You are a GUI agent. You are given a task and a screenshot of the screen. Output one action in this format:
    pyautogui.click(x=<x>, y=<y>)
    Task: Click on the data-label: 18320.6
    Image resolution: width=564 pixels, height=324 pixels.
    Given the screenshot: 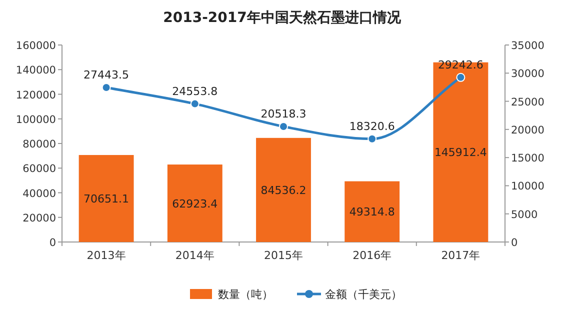 What is the action you would take?
    pyautogui.click(x=372, y=126)
    